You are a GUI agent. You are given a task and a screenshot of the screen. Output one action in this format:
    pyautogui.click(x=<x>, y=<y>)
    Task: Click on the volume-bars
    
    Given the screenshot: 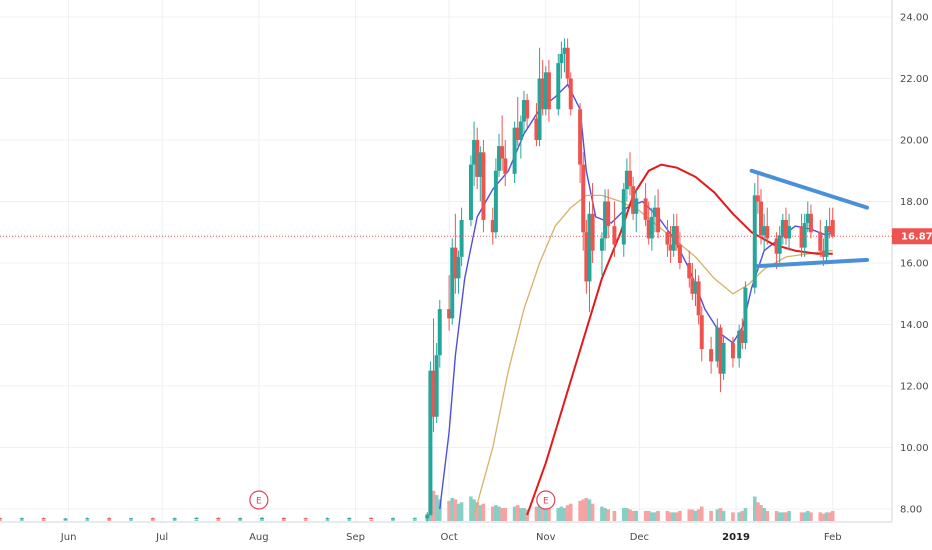 What is the action you would take?
    pyautogui.click(x=417, y=503)
    